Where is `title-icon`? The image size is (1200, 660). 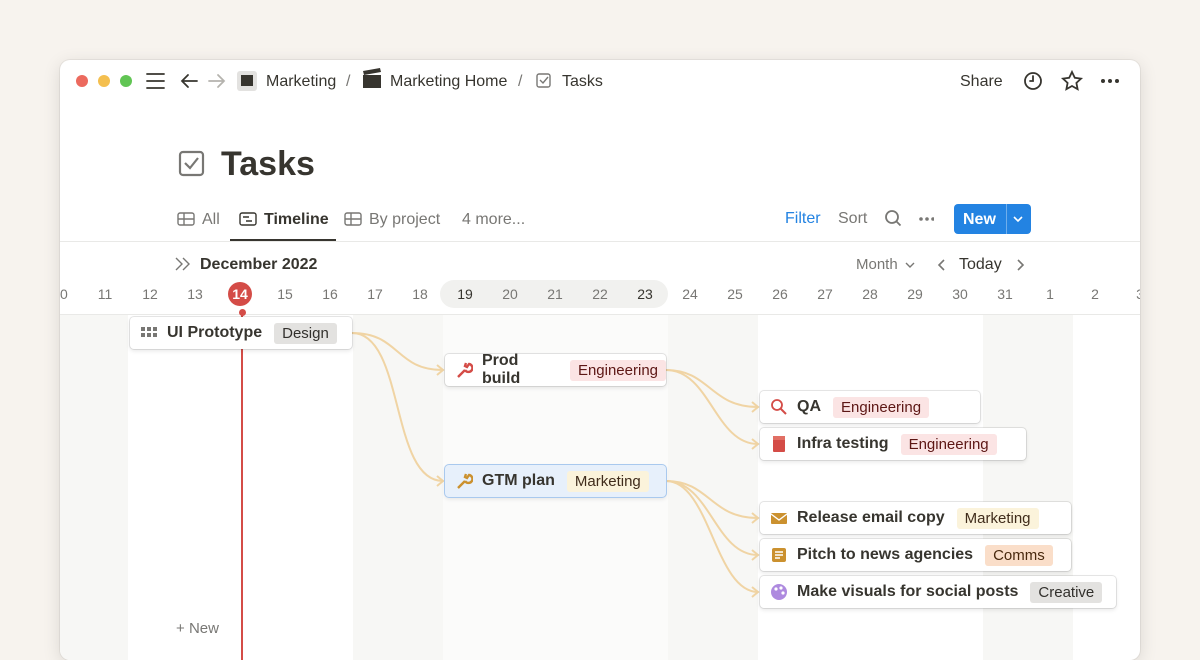
title-icon is located at coordinates (191, 163).